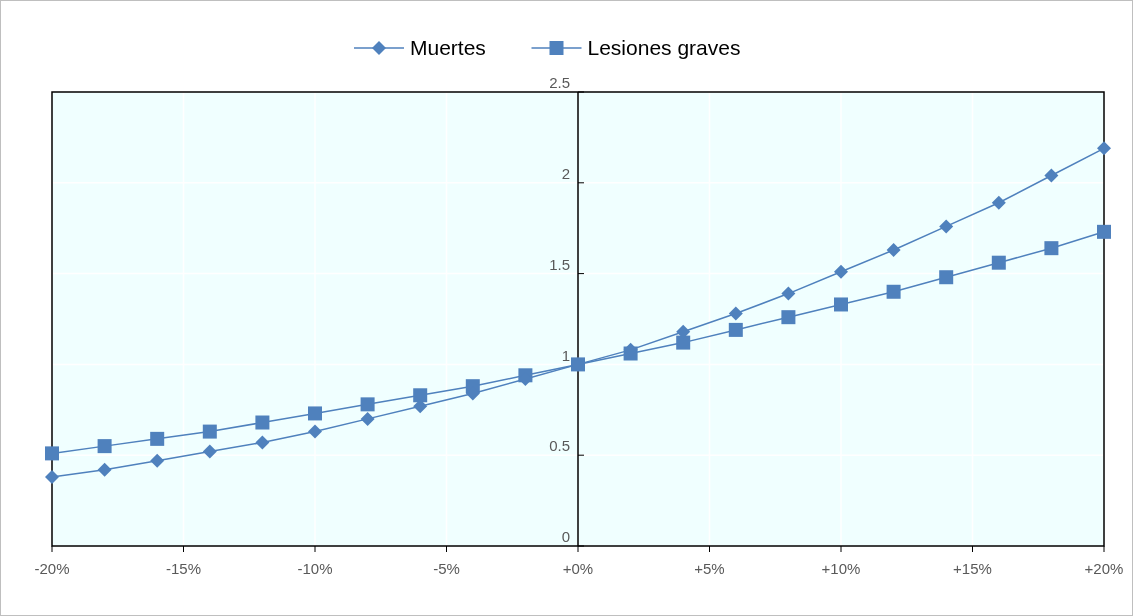 This screenshot has height=616, width=1133. I want to click on x-tick-label: +0%, so click(578, 568).